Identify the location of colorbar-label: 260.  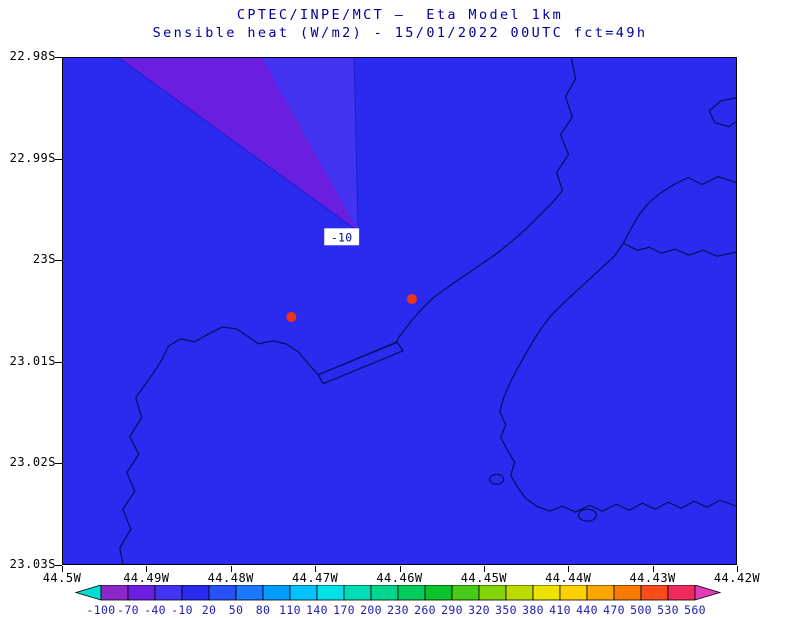
(425, 610).